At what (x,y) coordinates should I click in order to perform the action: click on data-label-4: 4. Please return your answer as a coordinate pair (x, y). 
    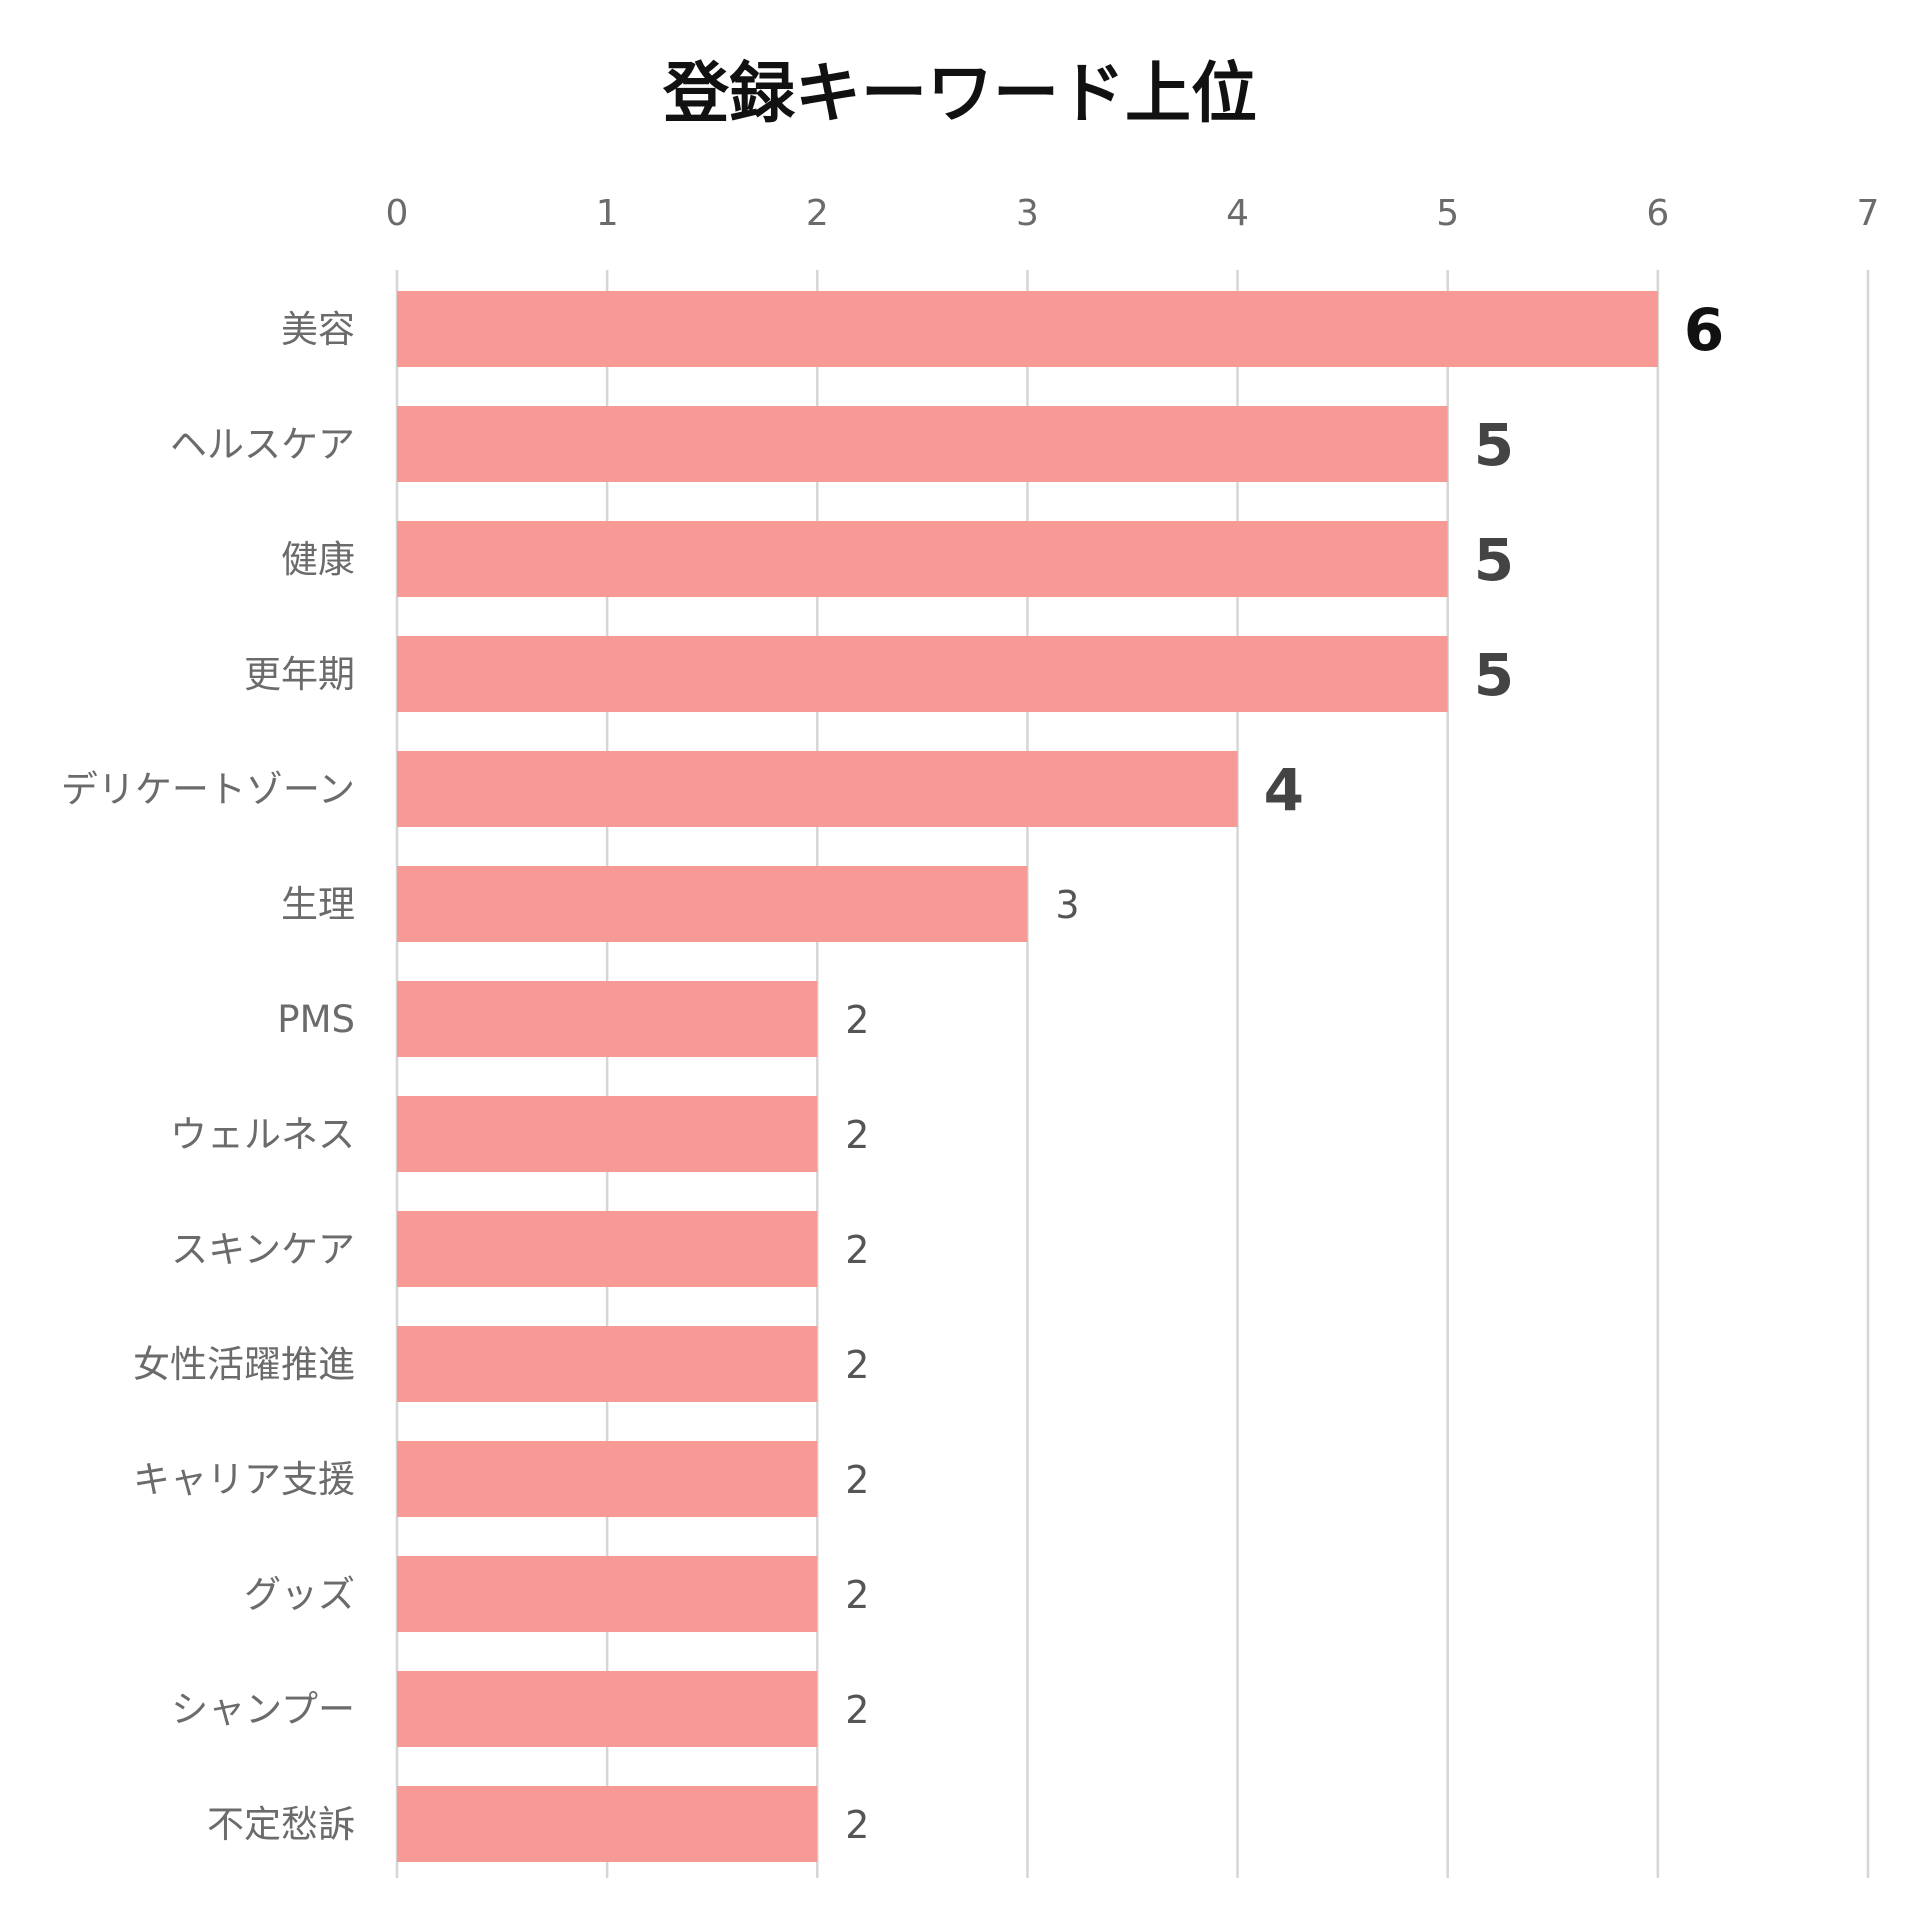
    Looking at the image, I should click on (1284, 790).